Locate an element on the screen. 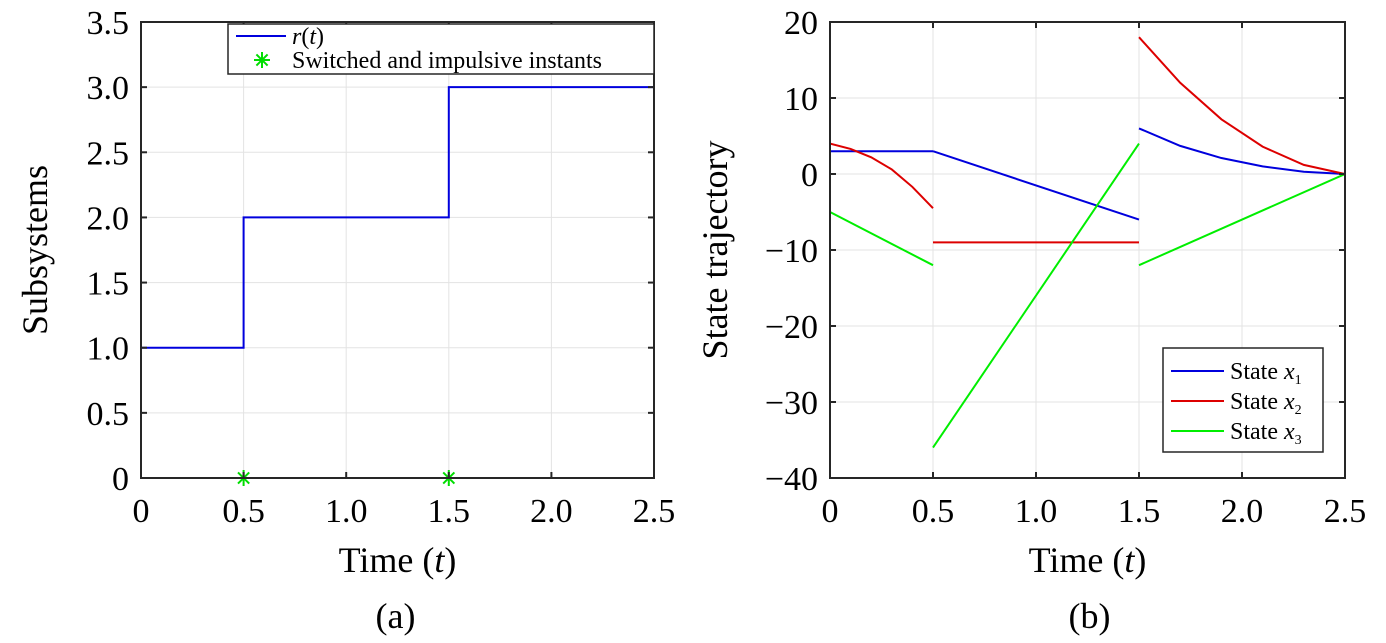 This screenshot has width=1386, height=643. y-tick-label: 20 is located at coordinates (801, 23).